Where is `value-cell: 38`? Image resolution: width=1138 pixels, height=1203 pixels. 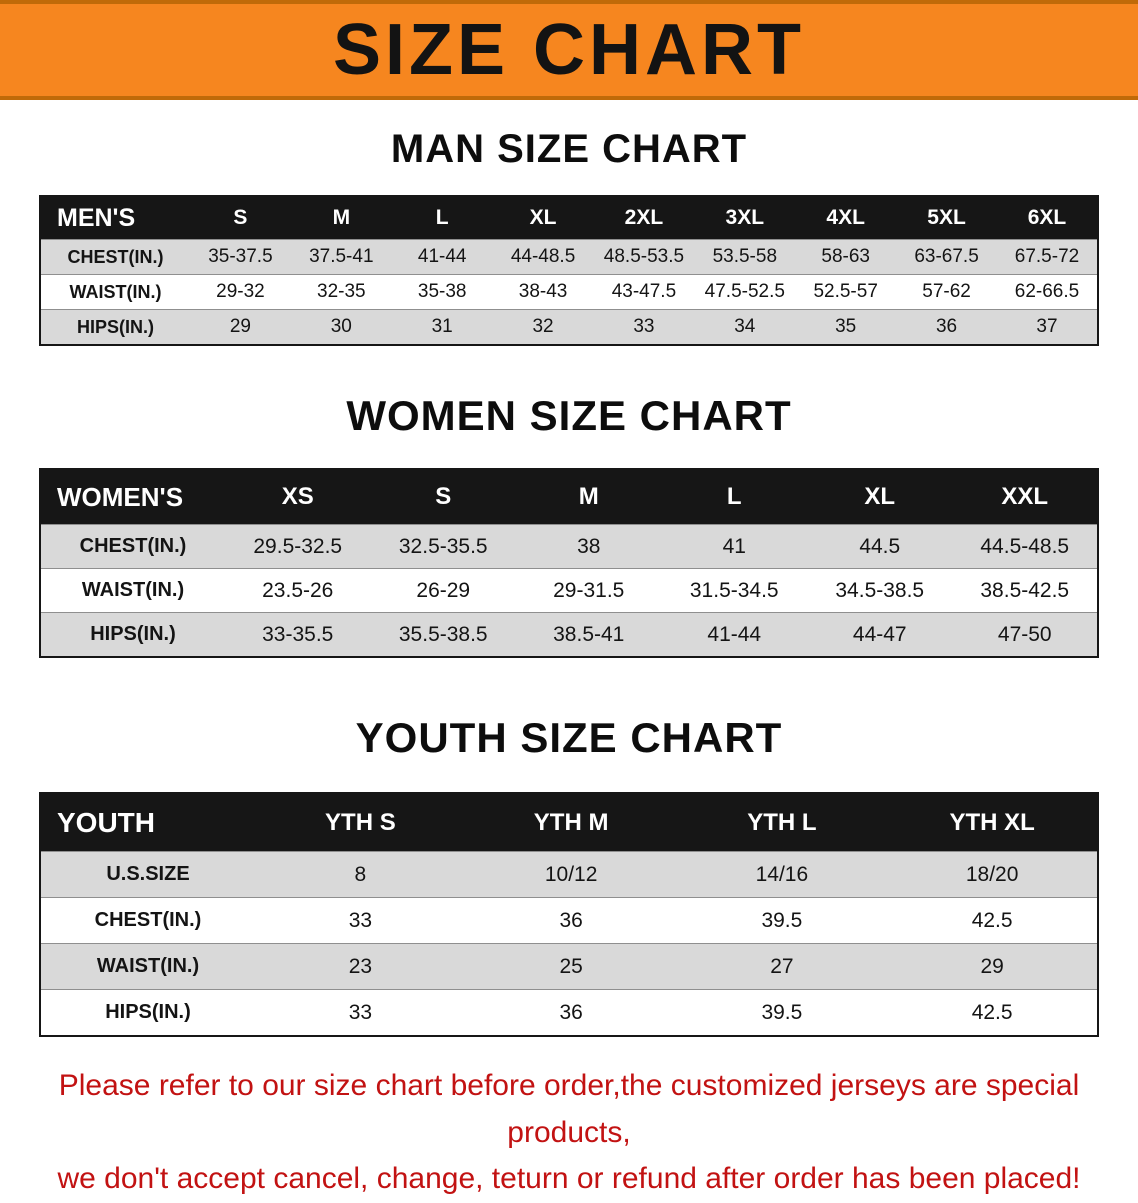
value-cell: 38 is located at coordinates (589, 546).